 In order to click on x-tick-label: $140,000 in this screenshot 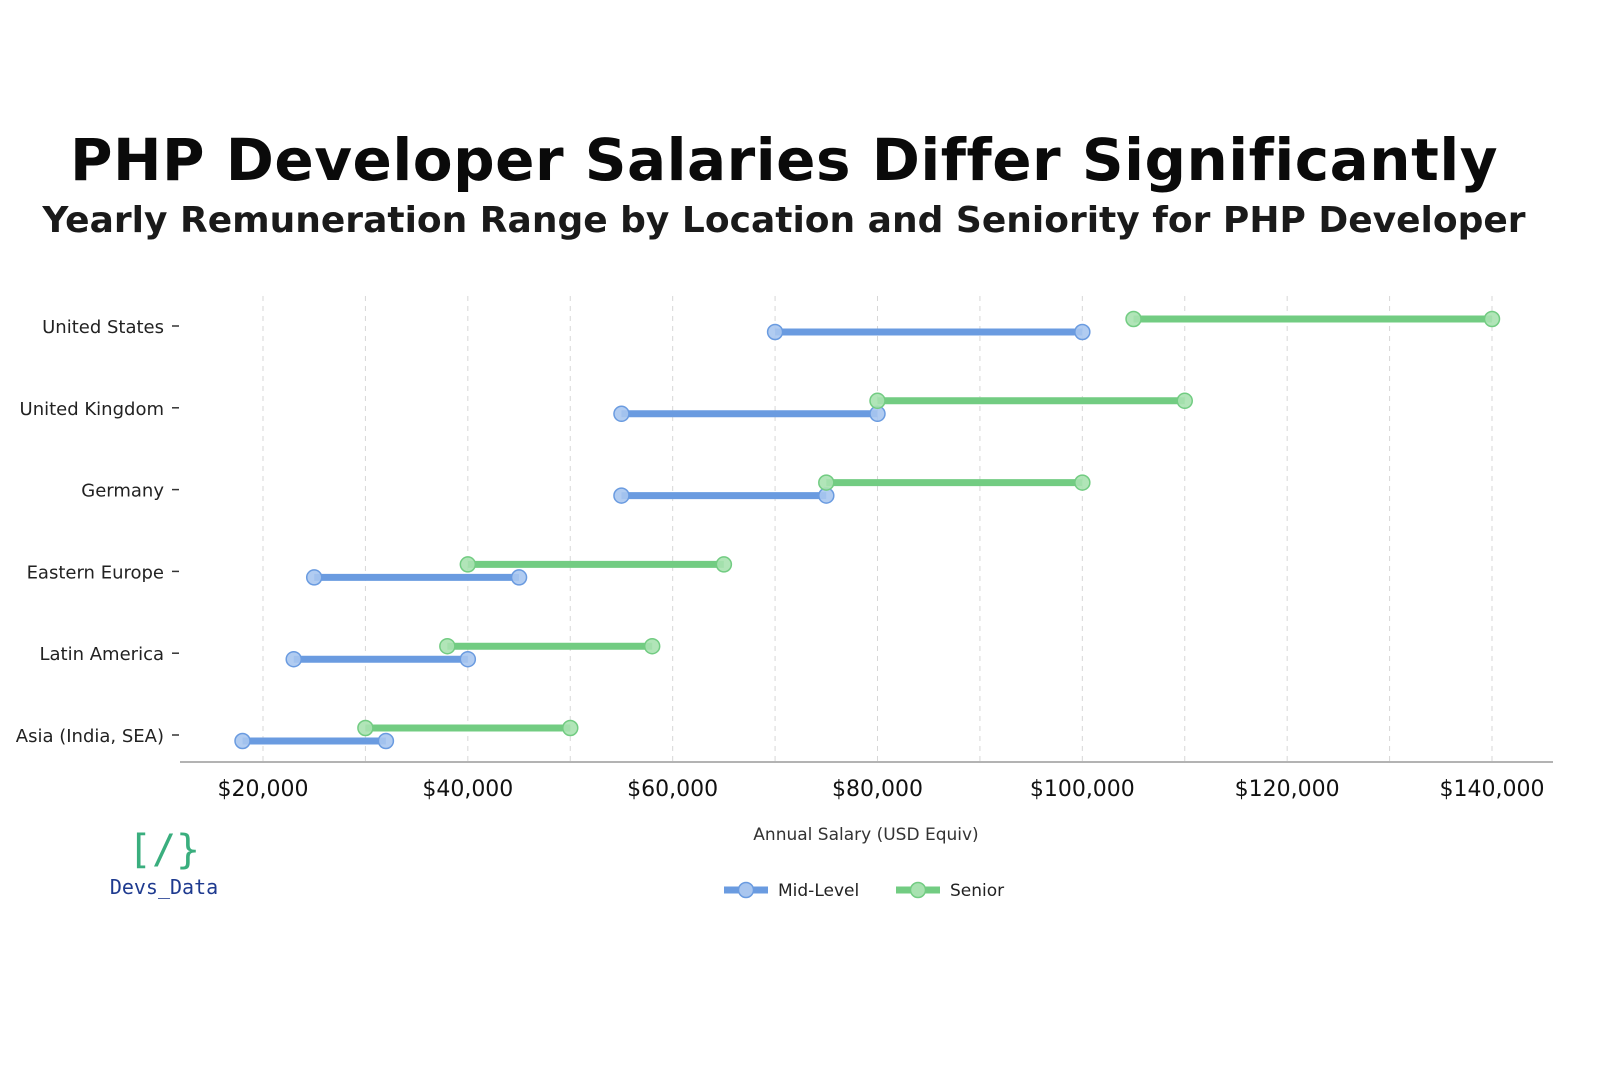, I will do `click(1492, 789)`.